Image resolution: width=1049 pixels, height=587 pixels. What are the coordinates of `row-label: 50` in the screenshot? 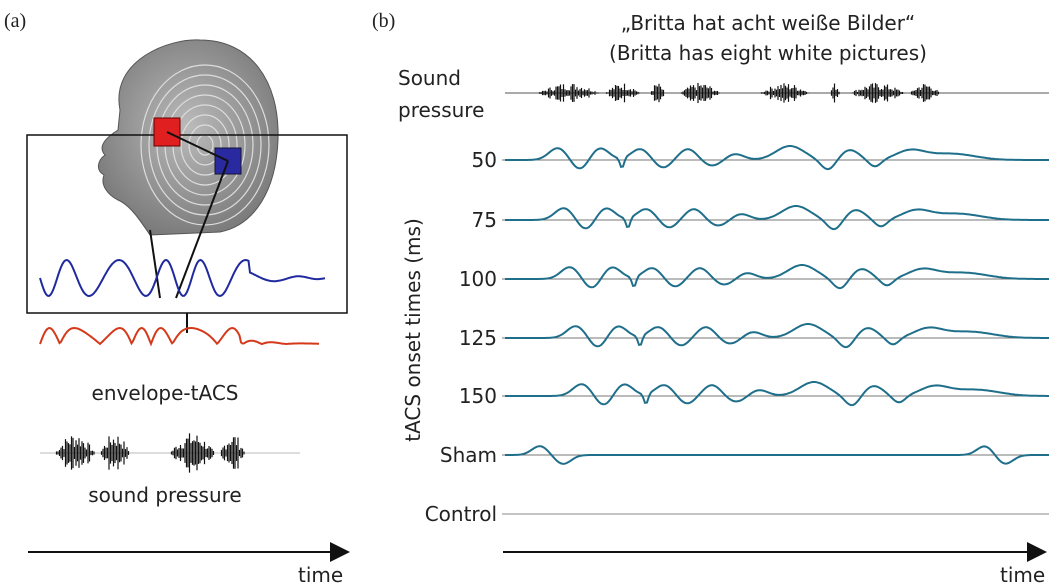 It's located at (484, 160).